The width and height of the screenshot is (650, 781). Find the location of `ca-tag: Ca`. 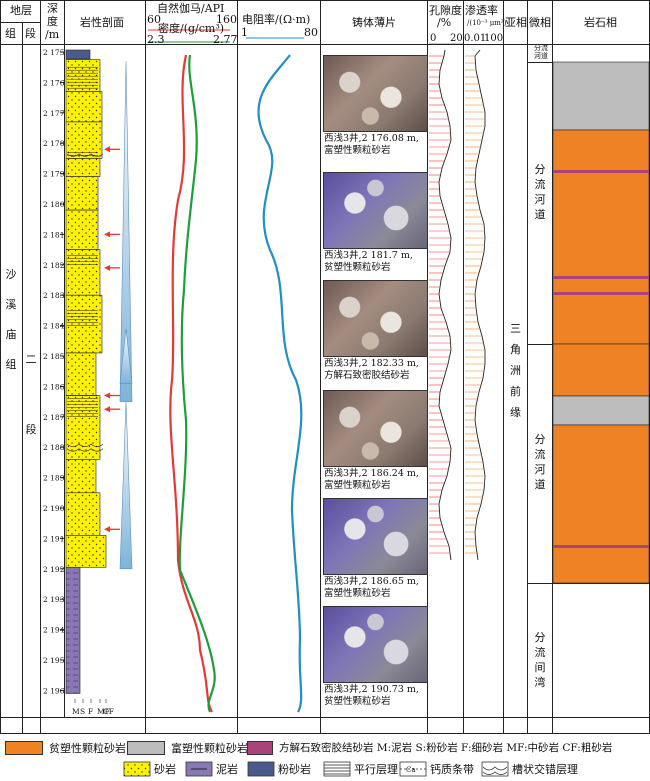

ca-tag: Ca is located at coordinates (411, 770).